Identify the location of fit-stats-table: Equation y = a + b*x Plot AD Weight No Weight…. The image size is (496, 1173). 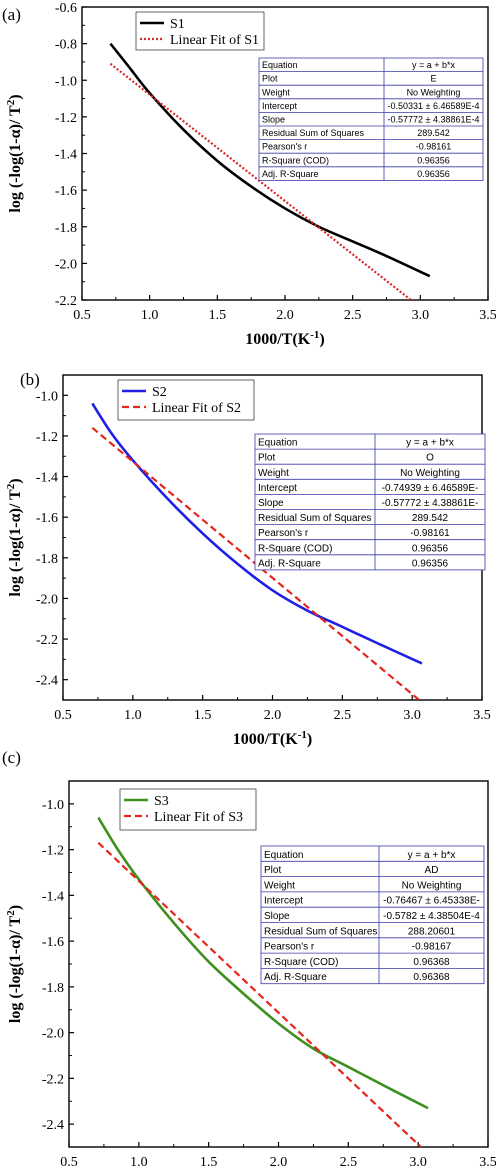
(372, 915).